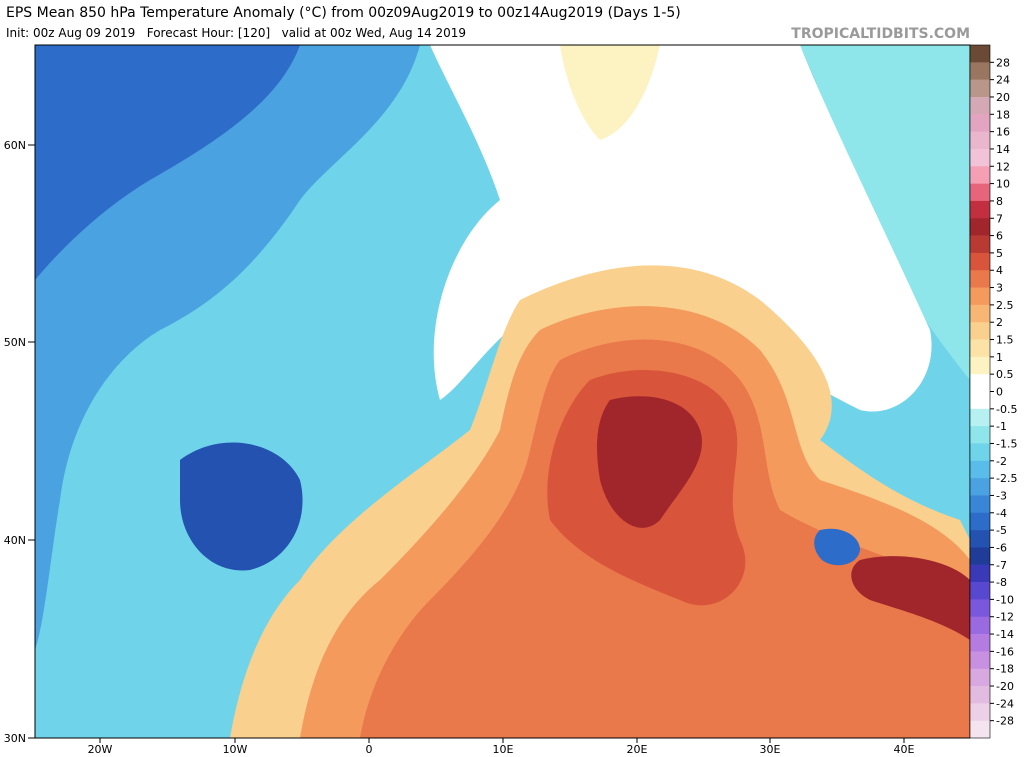  I want to click on colorbar-label: 1, so click(999, 357).